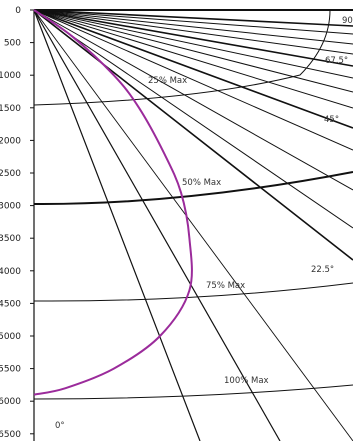  What do you see at coordinates (347, 21) in the screenshot?
I see `angle-label: 90` at bounding box center [347, 21].